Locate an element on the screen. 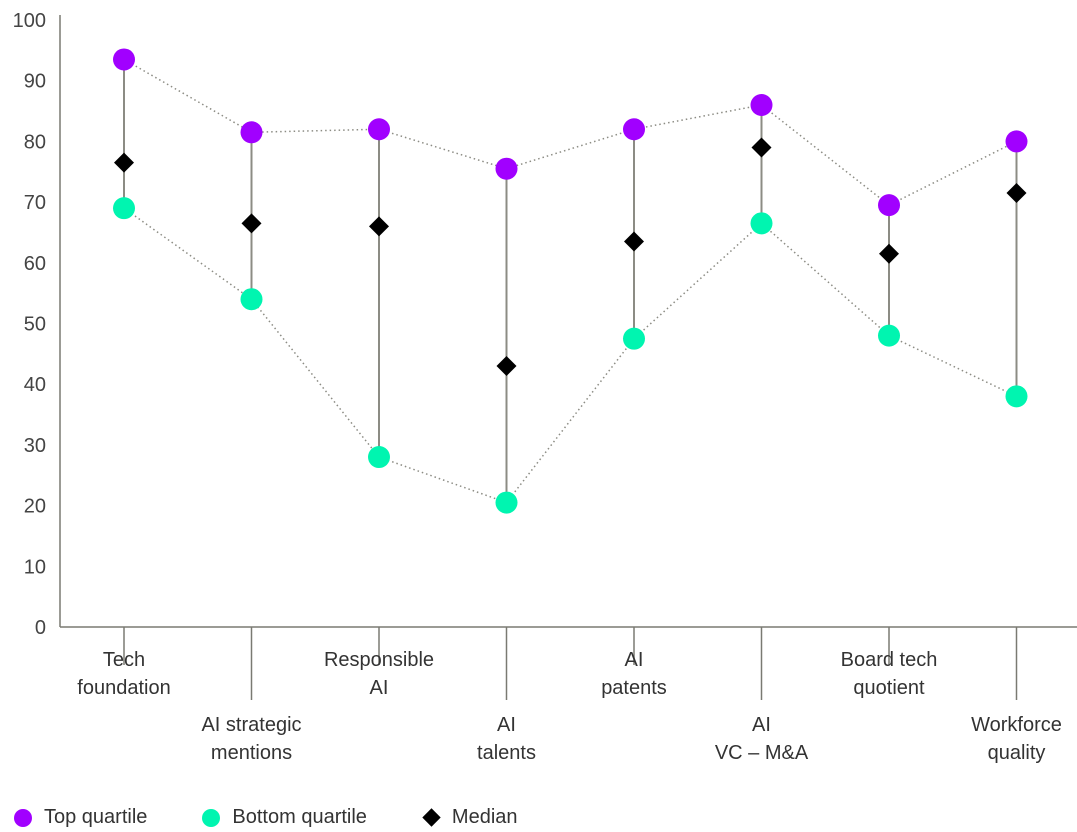  legend: Top quartile Bottom quartile Median is located at coordinates (293, 817).